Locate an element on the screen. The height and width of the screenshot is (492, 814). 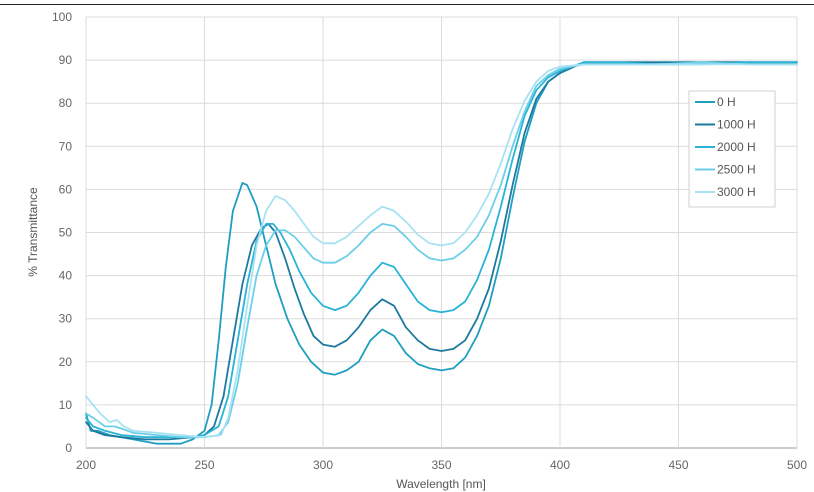
legend: 0 H 1000 H 2000 H 2500 H 3000 H is located at coordinates (732, 149).